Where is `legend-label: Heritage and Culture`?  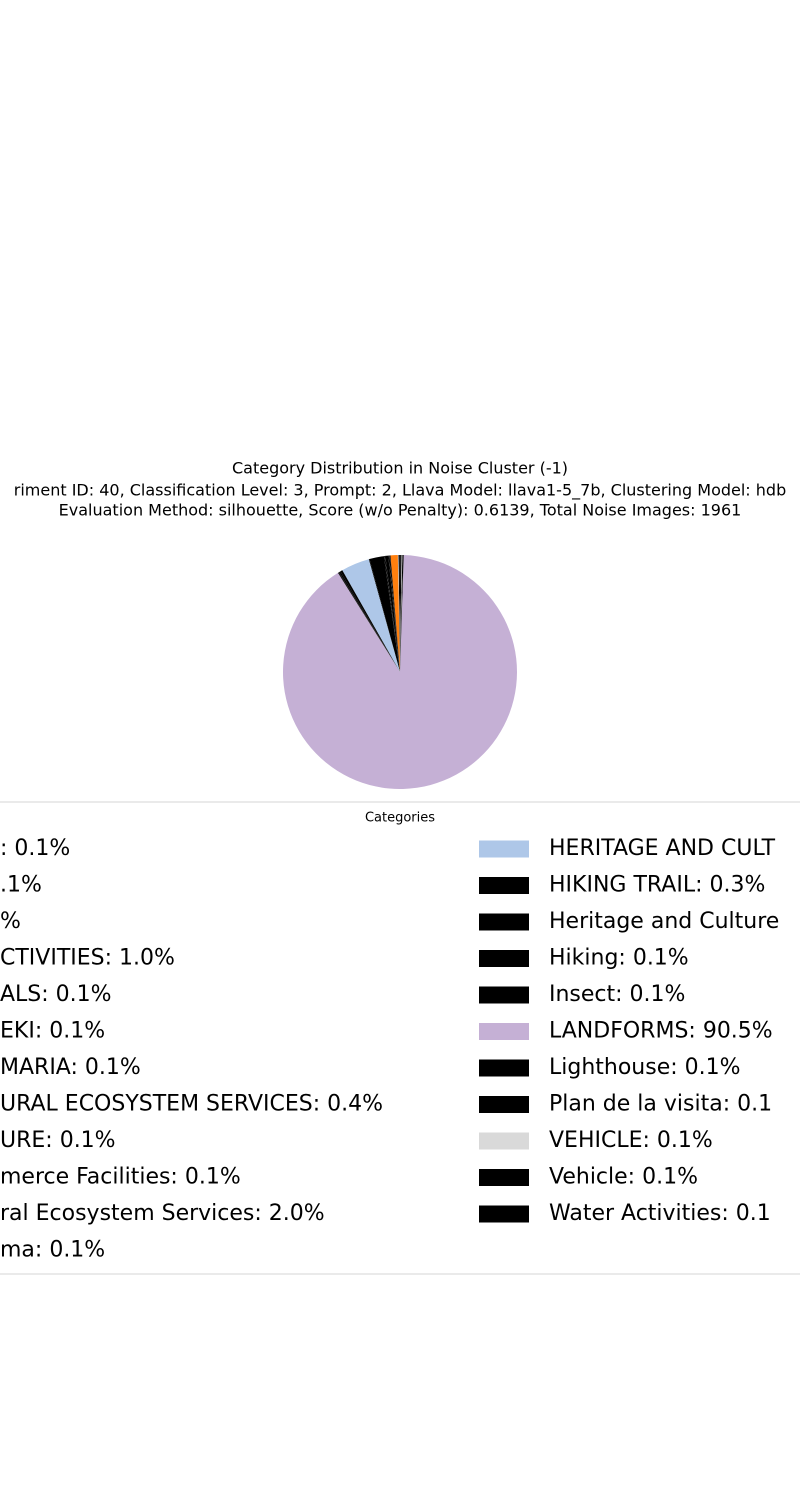
legend-label: Heritage and Culture is located at coordinates (664, 921).